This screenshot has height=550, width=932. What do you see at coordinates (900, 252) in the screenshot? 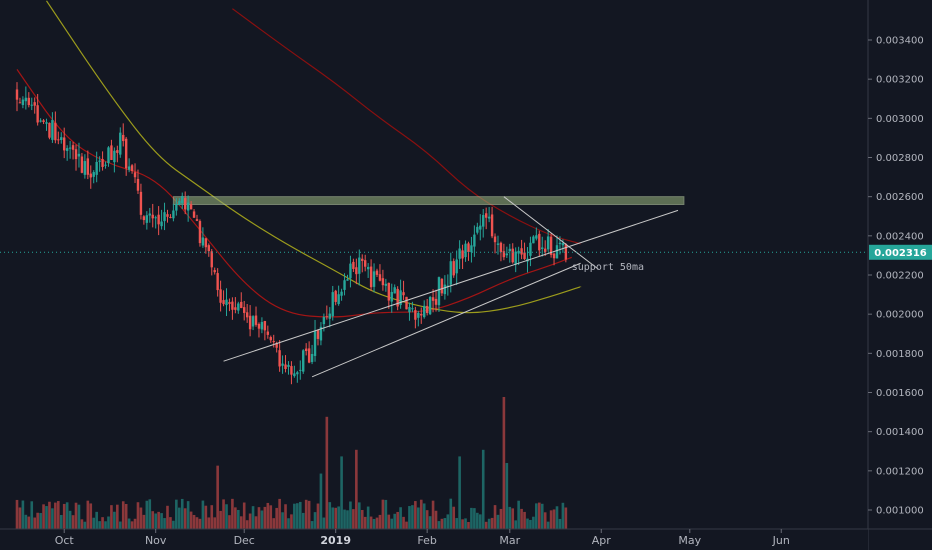
I see `last-price-badge: 0.002316` at bounding box center [900, 252].